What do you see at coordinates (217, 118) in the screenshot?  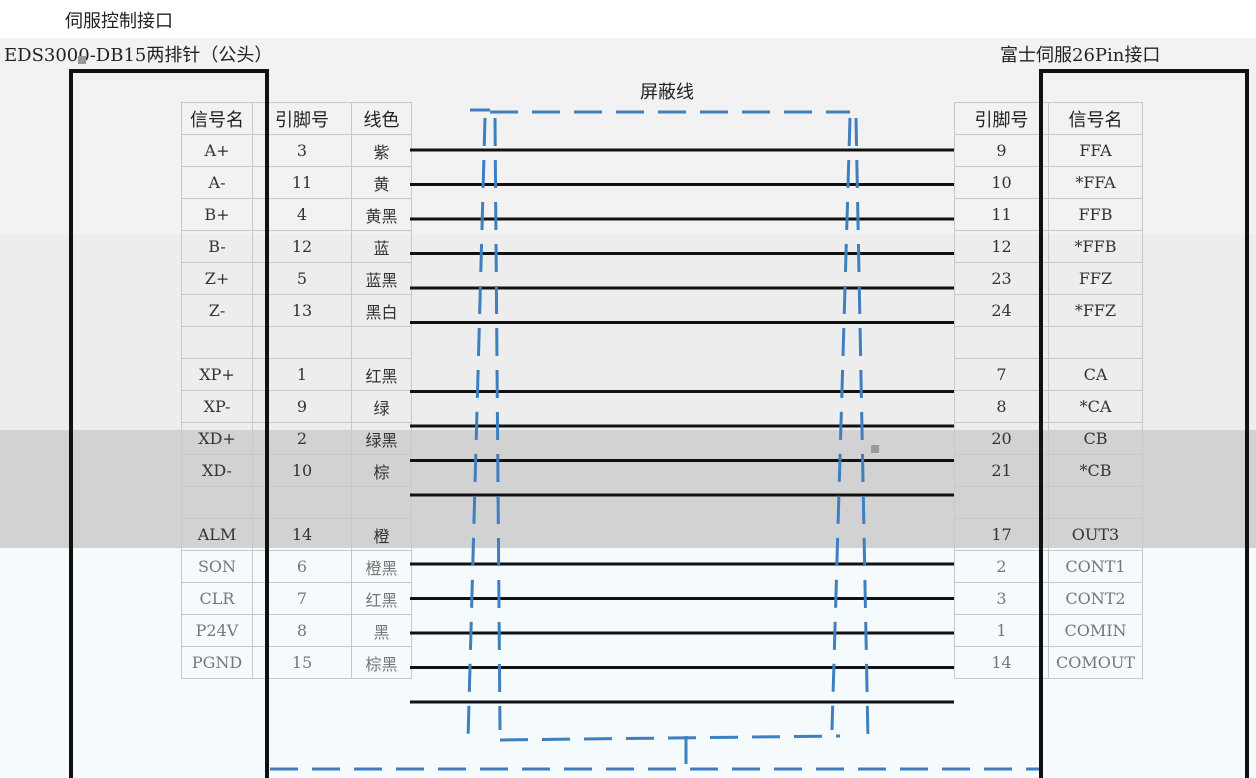 I see `left-table-cell: 信号名` at bounding box center [217, 118].